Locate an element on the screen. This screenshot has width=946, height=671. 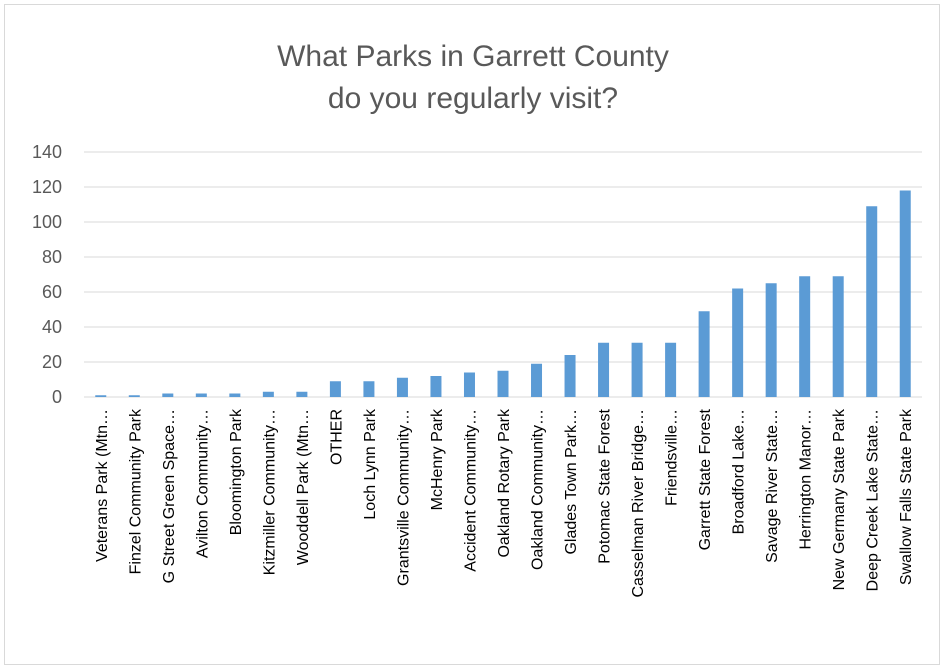
y-tick-label-100: 100 is located at coordinates (47, 222).